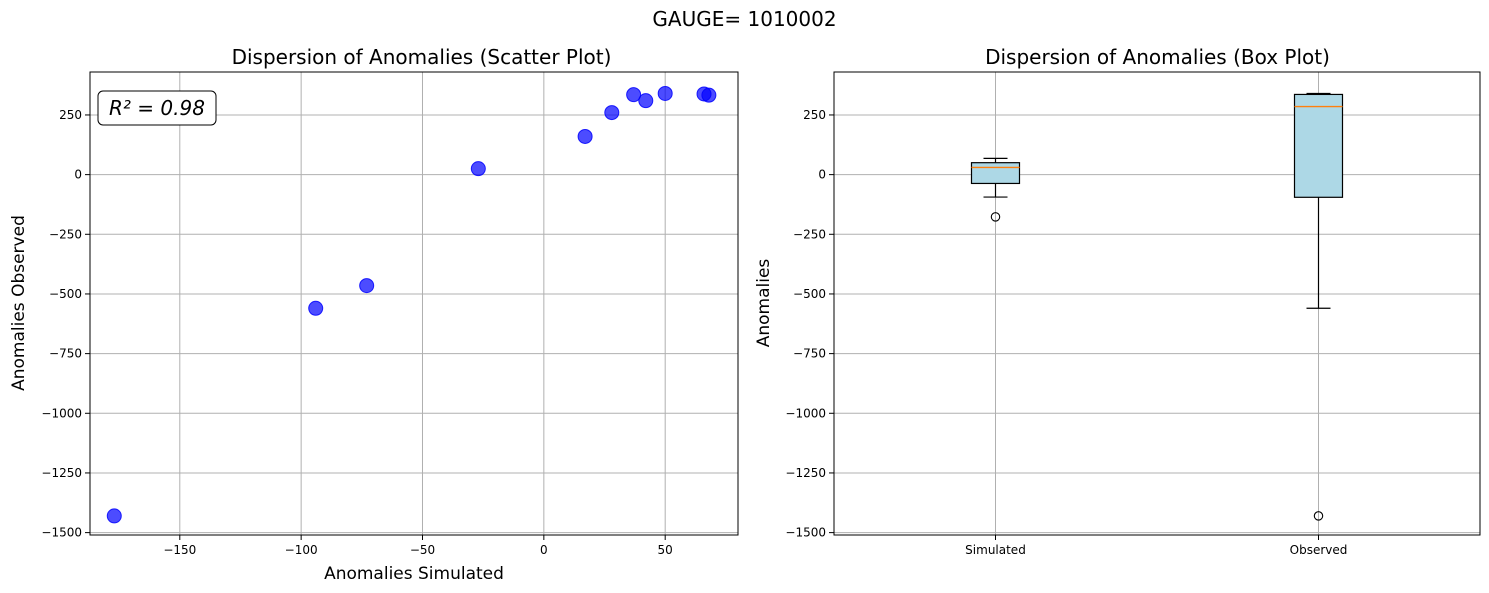  Describe the element at coordinates (814, 115) in the screenshot. I see `box-y-tick-label: 250` at that location.